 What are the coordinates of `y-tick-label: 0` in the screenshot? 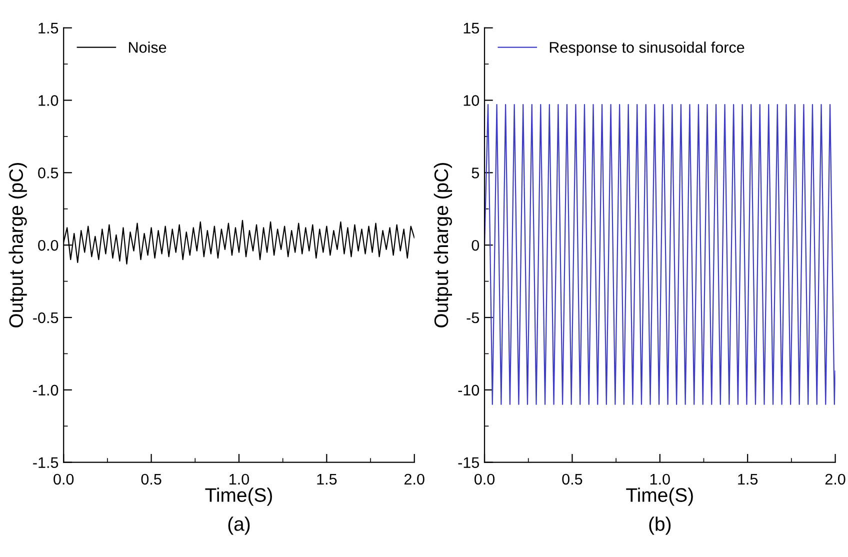 It's located at (476, 245).